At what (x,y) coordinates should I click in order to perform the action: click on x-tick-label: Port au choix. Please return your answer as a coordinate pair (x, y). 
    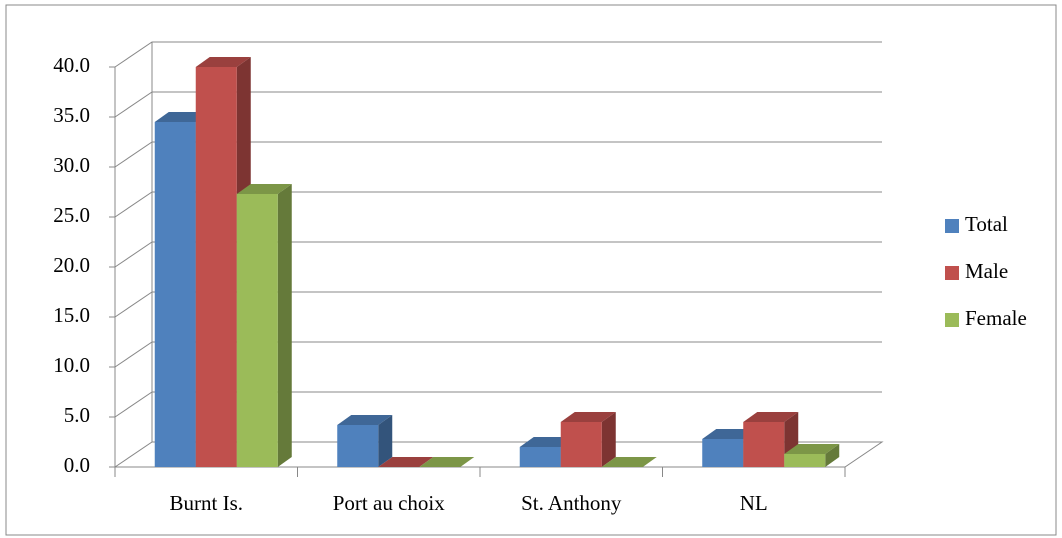
    Looking at the image, I should click on (389, 503).